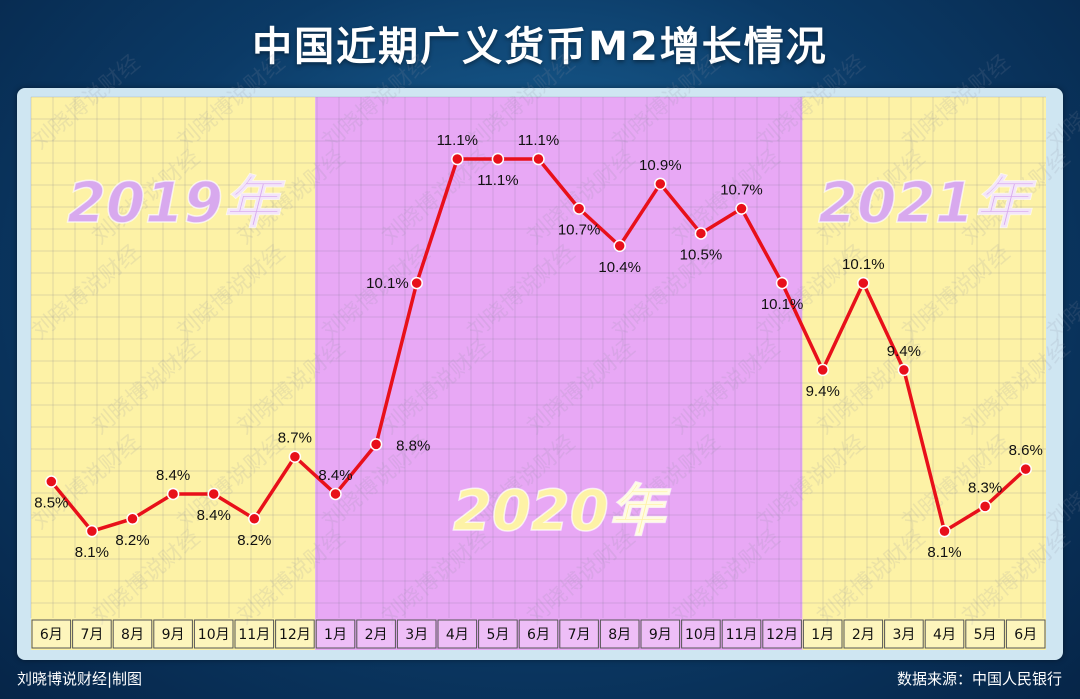 Image resolution: width=1080 pixels, height=699 pixels. Describe the element at coordinates (176, 203) in the screenshot. I see `year-label: 2019年` at that location.